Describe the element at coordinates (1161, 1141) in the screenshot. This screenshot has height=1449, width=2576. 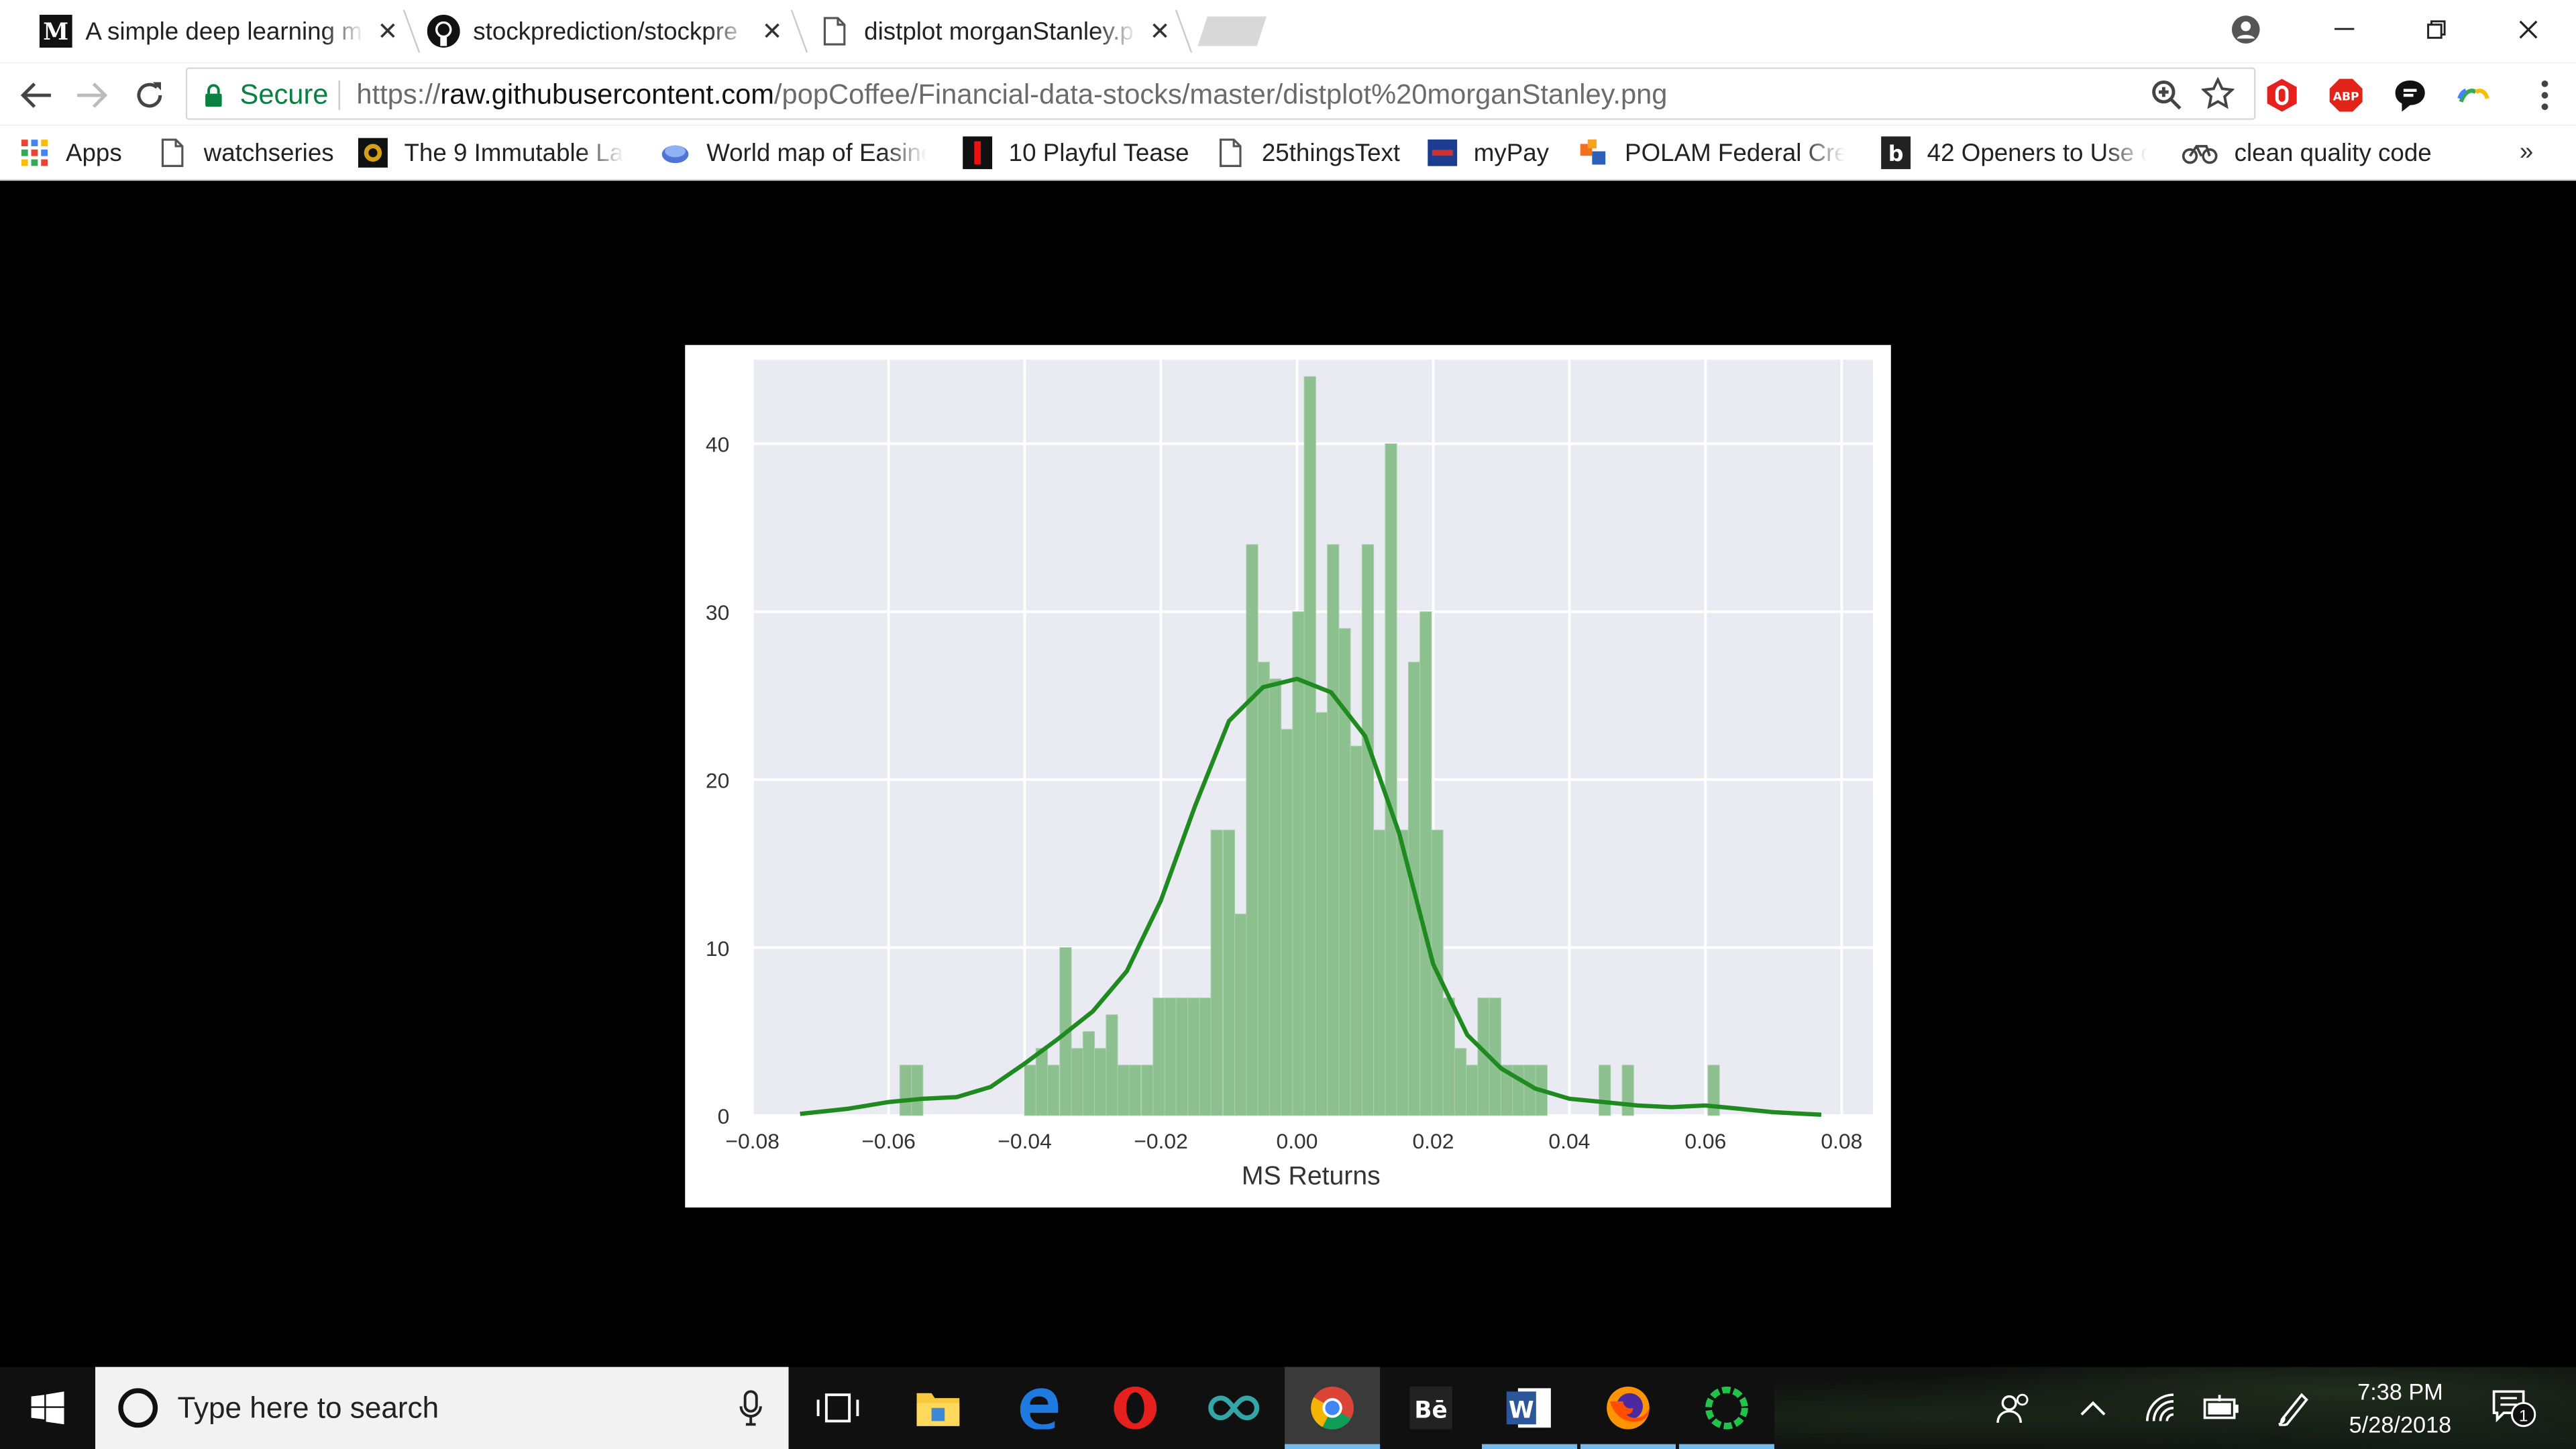
I see `x-tick-label: −0.02` at that location.